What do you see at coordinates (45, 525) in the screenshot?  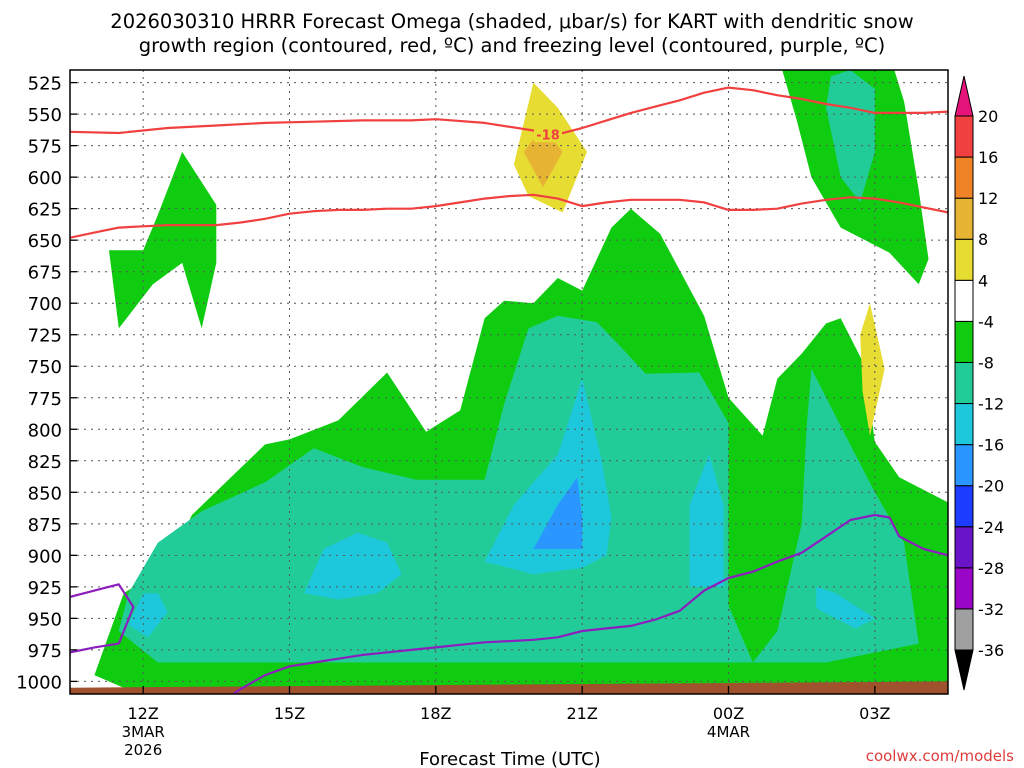 I see `y-tick-label: 875` at bounding box center [45, 525].